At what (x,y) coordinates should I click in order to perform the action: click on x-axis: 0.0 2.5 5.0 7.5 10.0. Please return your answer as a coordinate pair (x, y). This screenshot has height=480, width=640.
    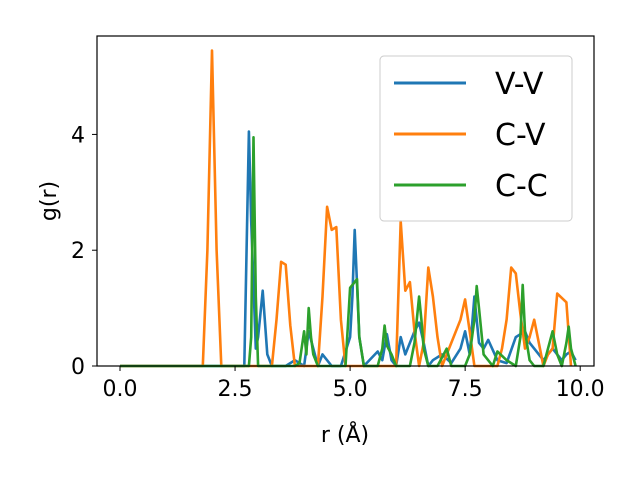
    Looking at the image, I should click on (354, 384).